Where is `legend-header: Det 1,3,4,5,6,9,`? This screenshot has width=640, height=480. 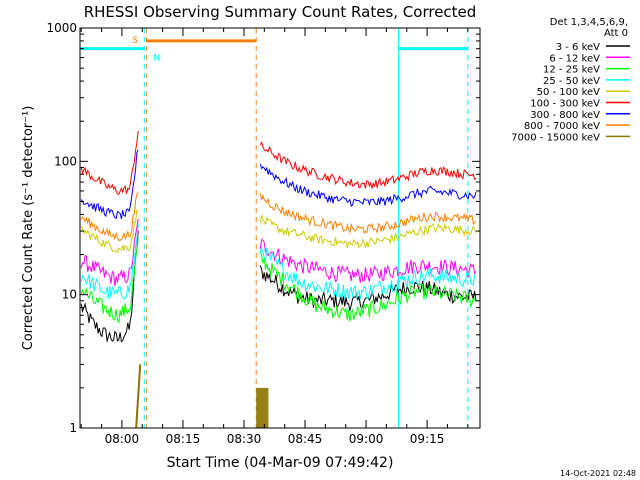 legend-header: Det 1,3,4,5,6,9, is located at coordinates (589, 22).